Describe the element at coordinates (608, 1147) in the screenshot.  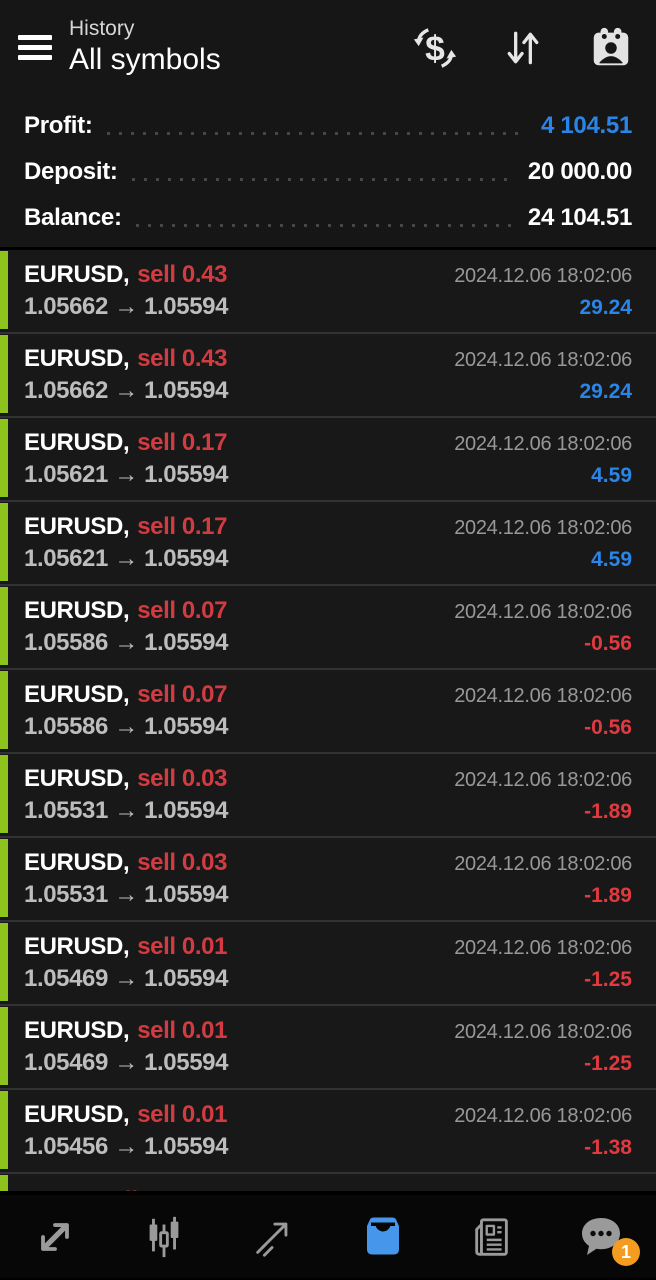
I see `trade-profit: -1.38` at that location.